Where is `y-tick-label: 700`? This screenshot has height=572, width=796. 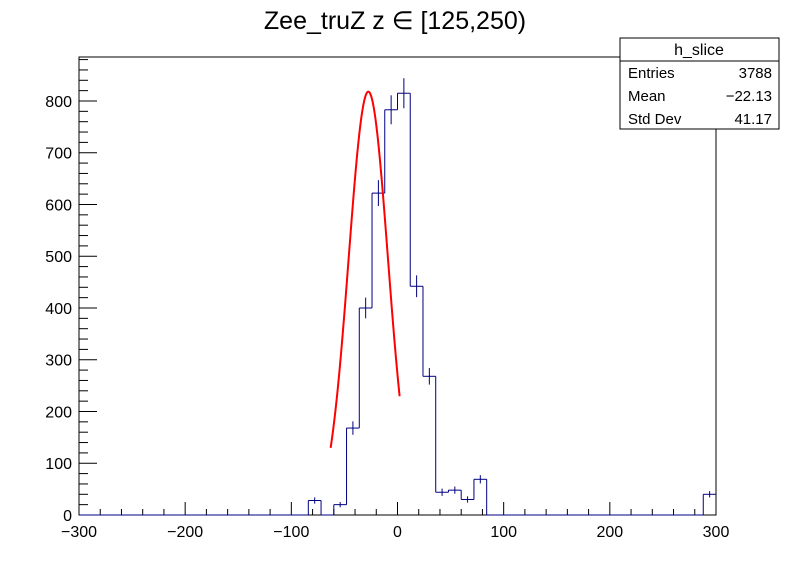 y-tick-label: 700 is located at coordinates (58, 154).